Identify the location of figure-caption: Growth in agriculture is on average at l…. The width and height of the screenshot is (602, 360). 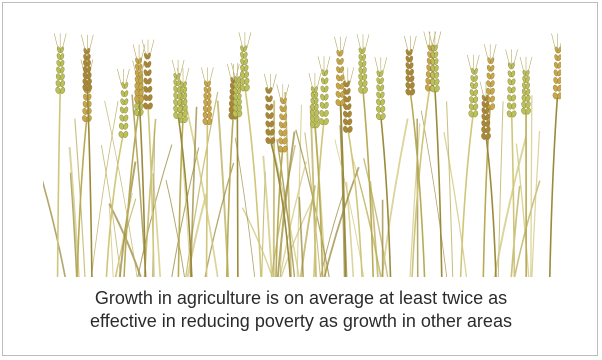
(300, 310).